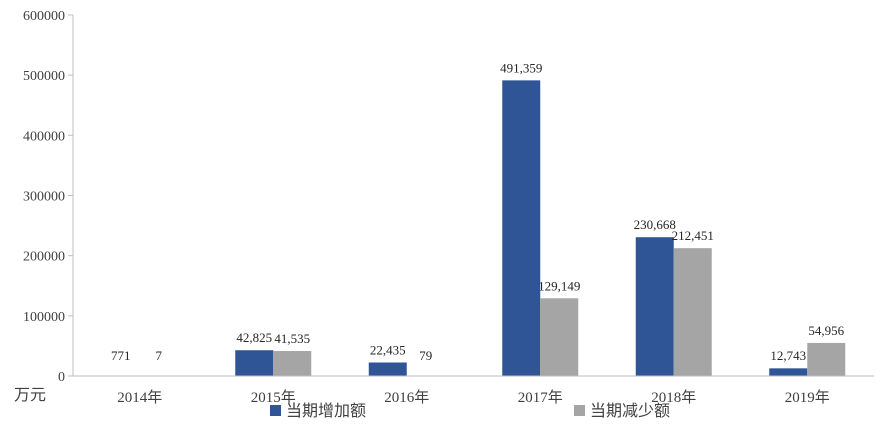 This screenshot has height=424, width=876. I want to click on data-label: 54,956, so click(826, 330).